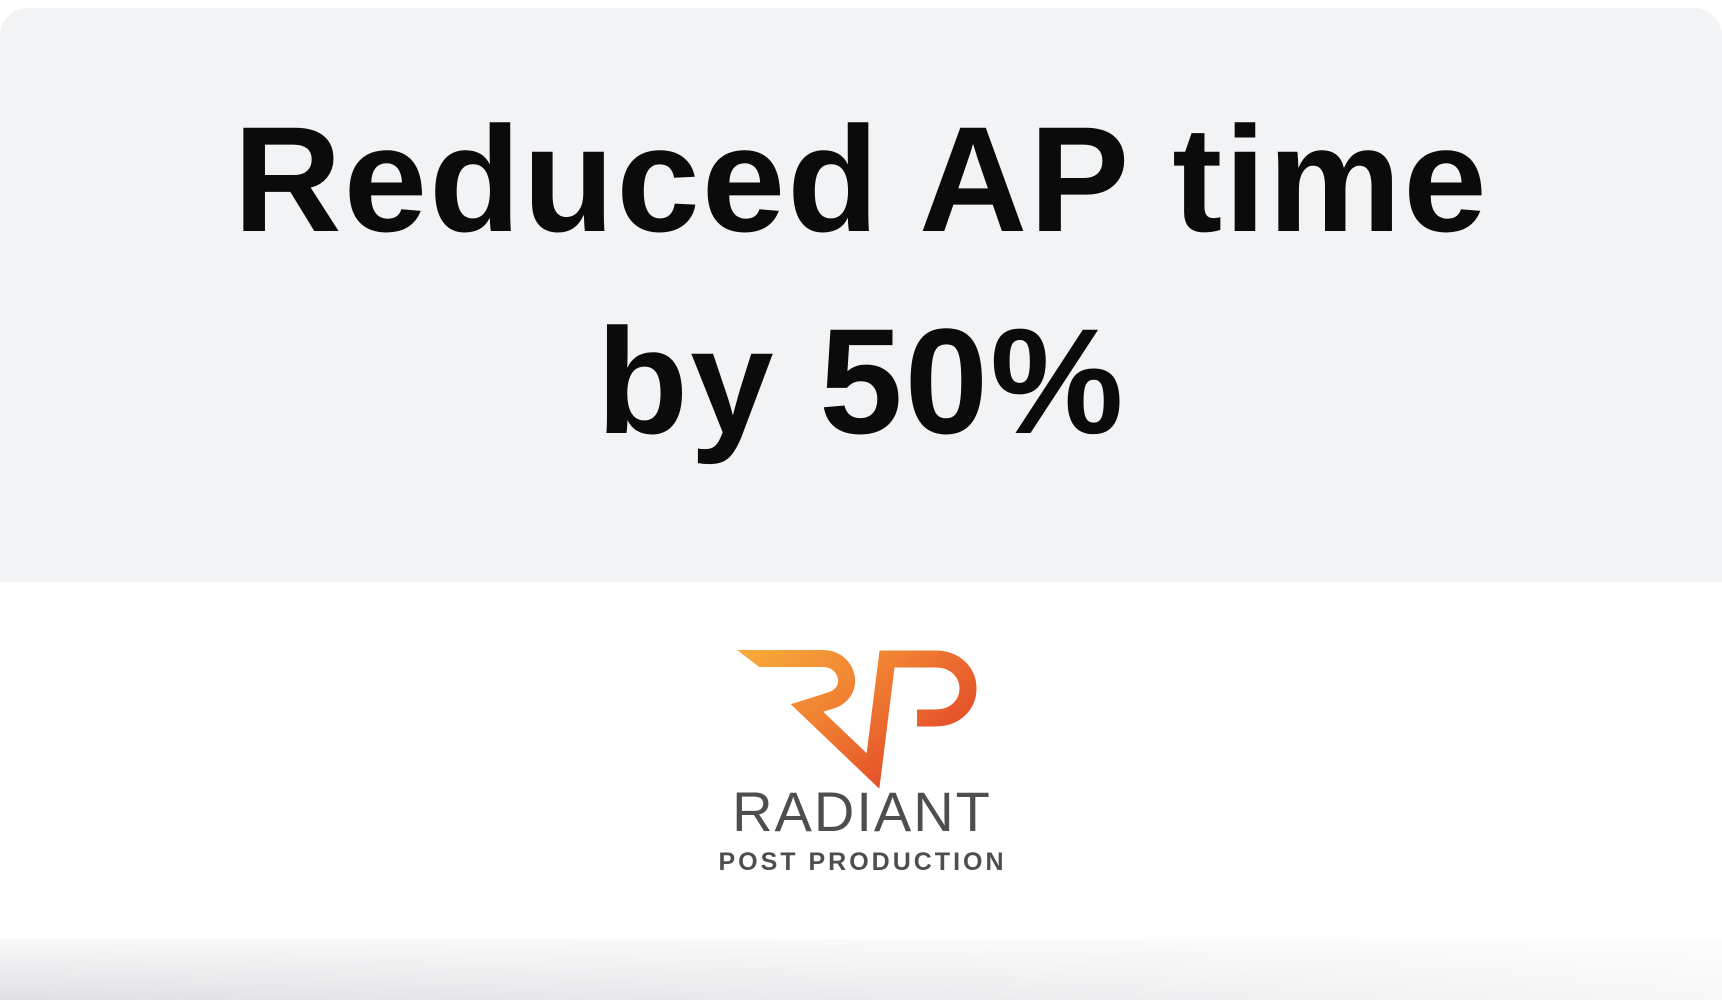  I want to click on rp-monogram-icon, so click(855, 718).